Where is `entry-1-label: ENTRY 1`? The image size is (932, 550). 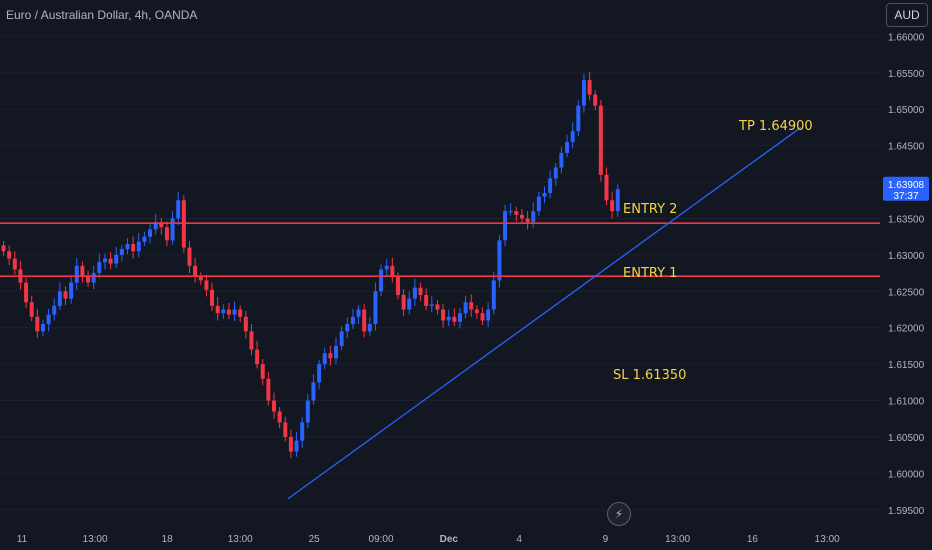 entry-1-label: ENTRY 1 is located at coordinates (650, 273).